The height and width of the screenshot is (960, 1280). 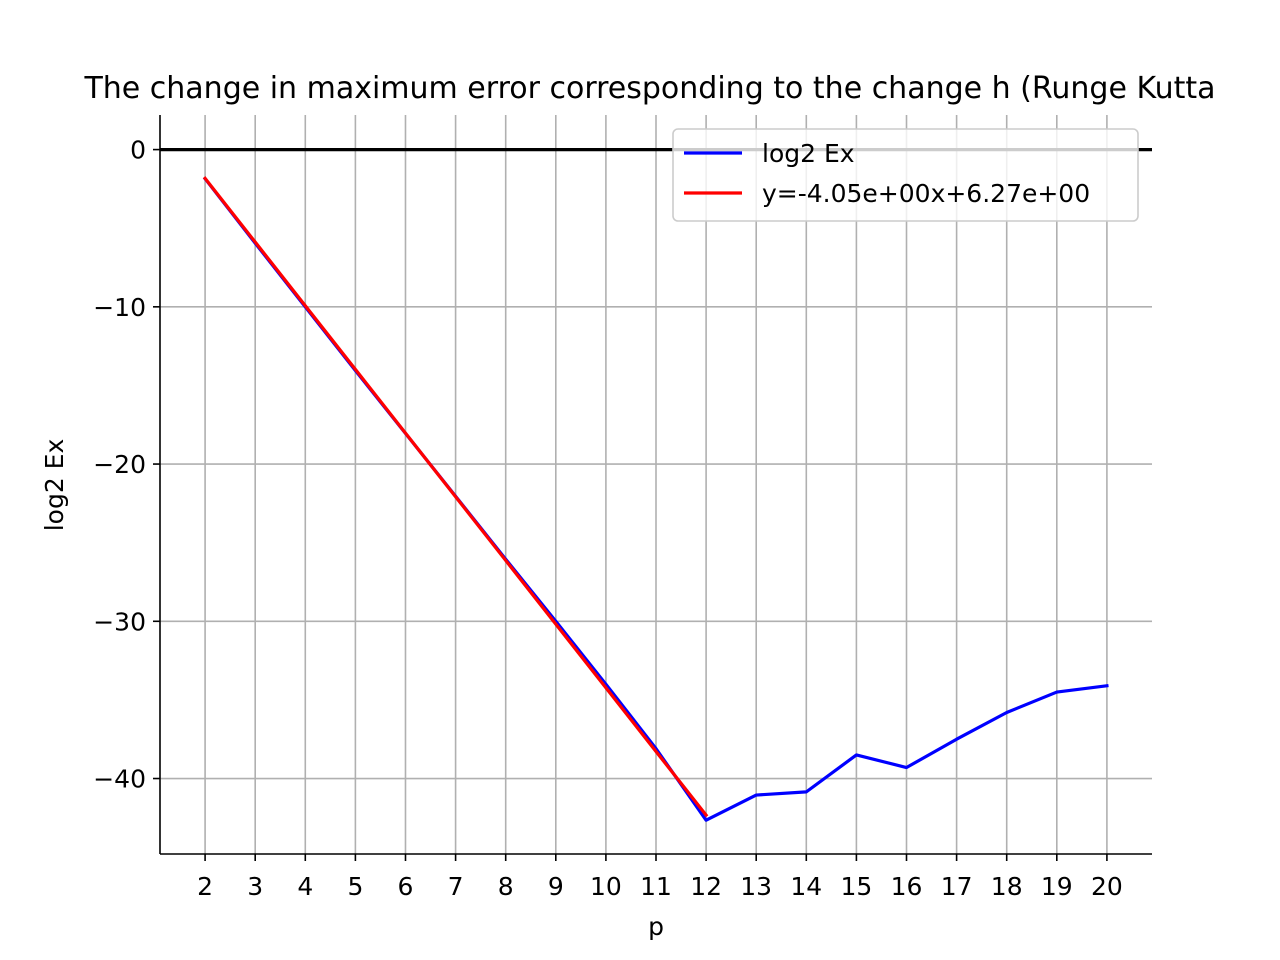 What do you see at coordinates (808, 153) in the screenshot?
I see `legend-label: log2 Ex` at bounding box center [808, 153].